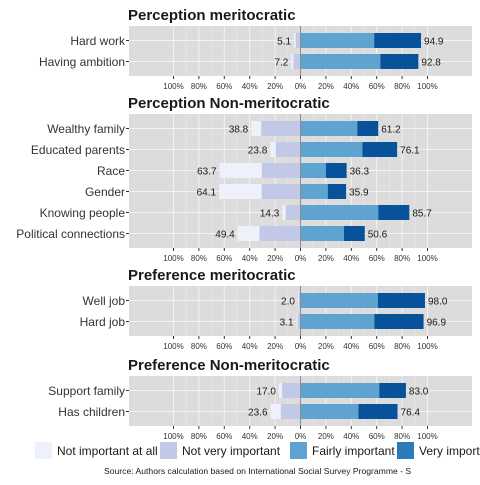 The width and height of the screenshot is (480, 485). Describe the element at coordinates (284, 42) in the screenshot. I see `data-label-left-total: 5.1` at that location.